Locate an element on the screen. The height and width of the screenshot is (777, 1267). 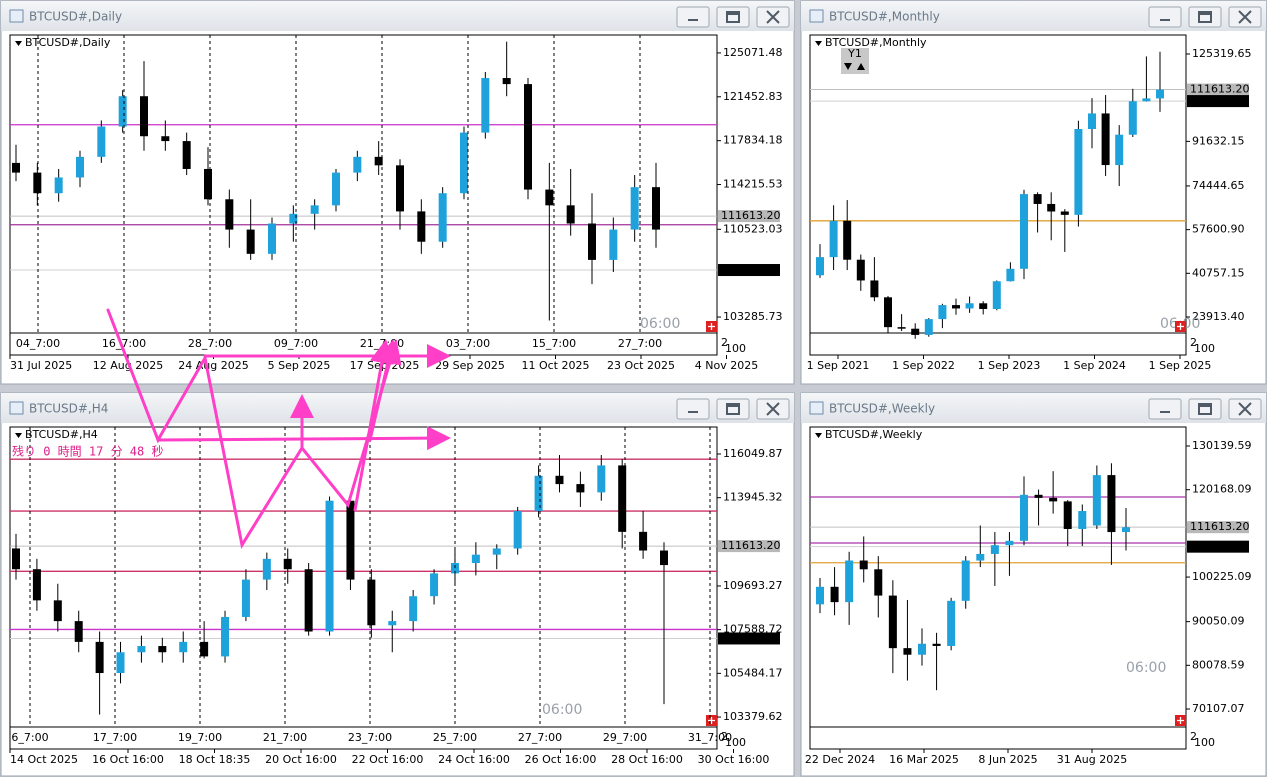
symbol-label: BTCUSD#,H4 is located at coordinates (61, 434).